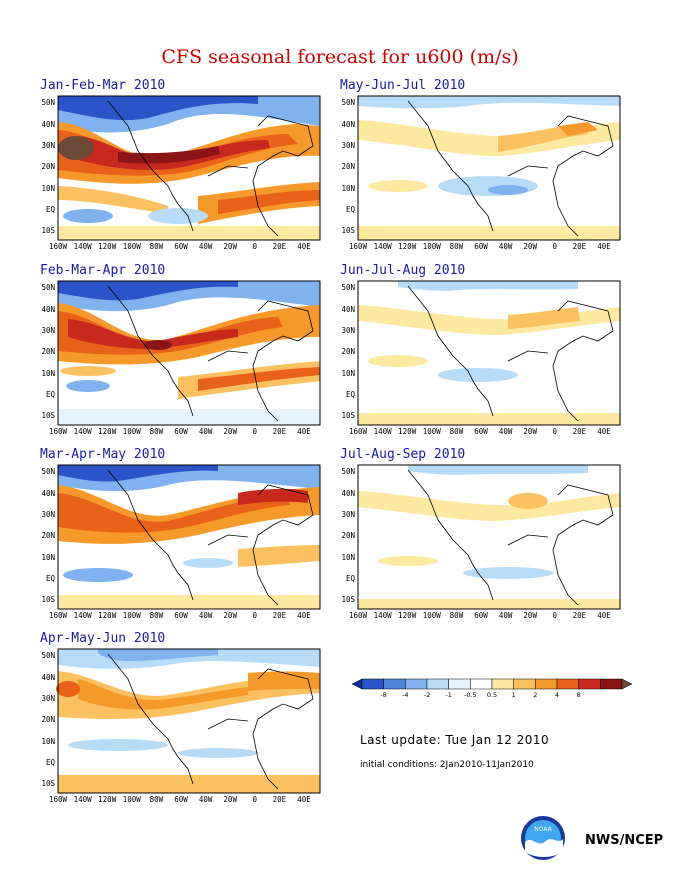  What do you see at coordinates (103, 454) in the screenshot?
I see `panel-title: Mar-Apr-May 2010` at bounding box center [103, 454].